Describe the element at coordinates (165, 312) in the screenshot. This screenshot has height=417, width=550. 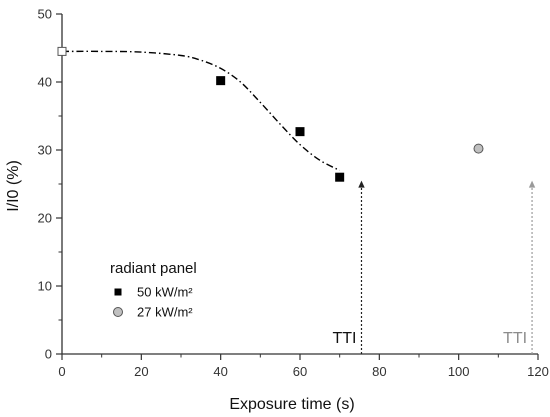
I see `legend-label-2: 27 kW/m²` at that location.